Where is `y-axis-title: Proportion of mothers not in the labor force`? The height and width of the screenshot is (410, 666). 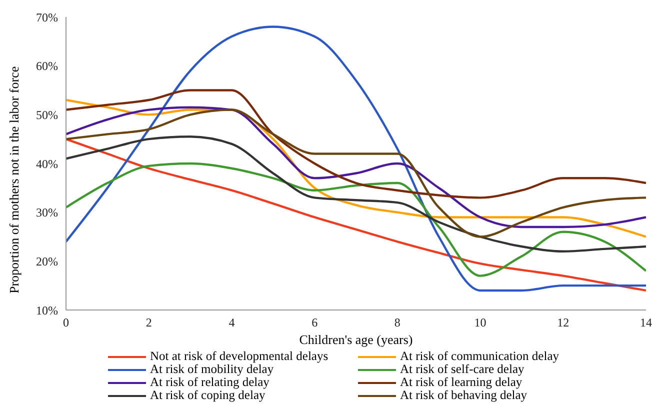 y-axis-title: Proportion of mothers not in the labor force is located at coordinates (14, 180).